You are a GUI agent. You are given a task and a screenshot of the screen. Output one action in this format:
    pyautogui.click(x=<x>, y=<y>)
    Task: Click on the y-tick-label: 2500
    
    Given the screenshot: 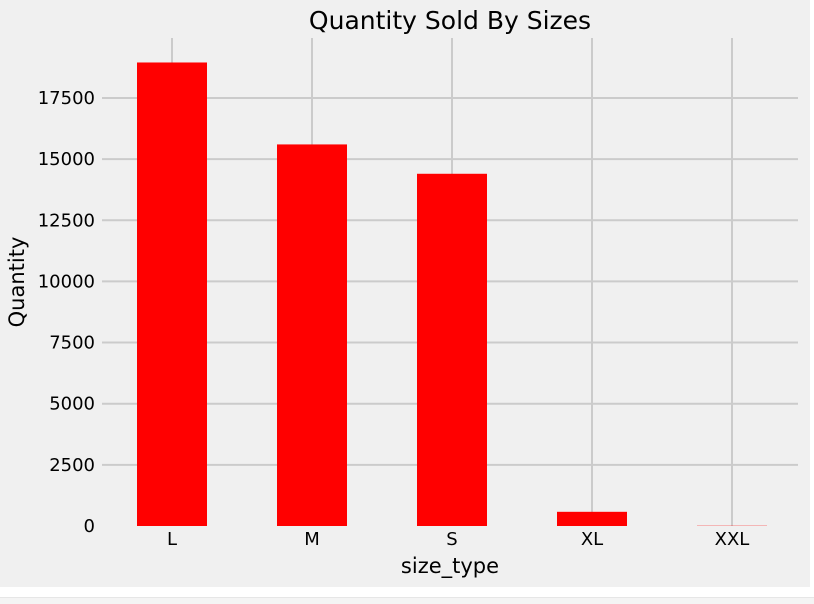 What is the action you would take?
    pyautogui.click(x=72, y=465)
    